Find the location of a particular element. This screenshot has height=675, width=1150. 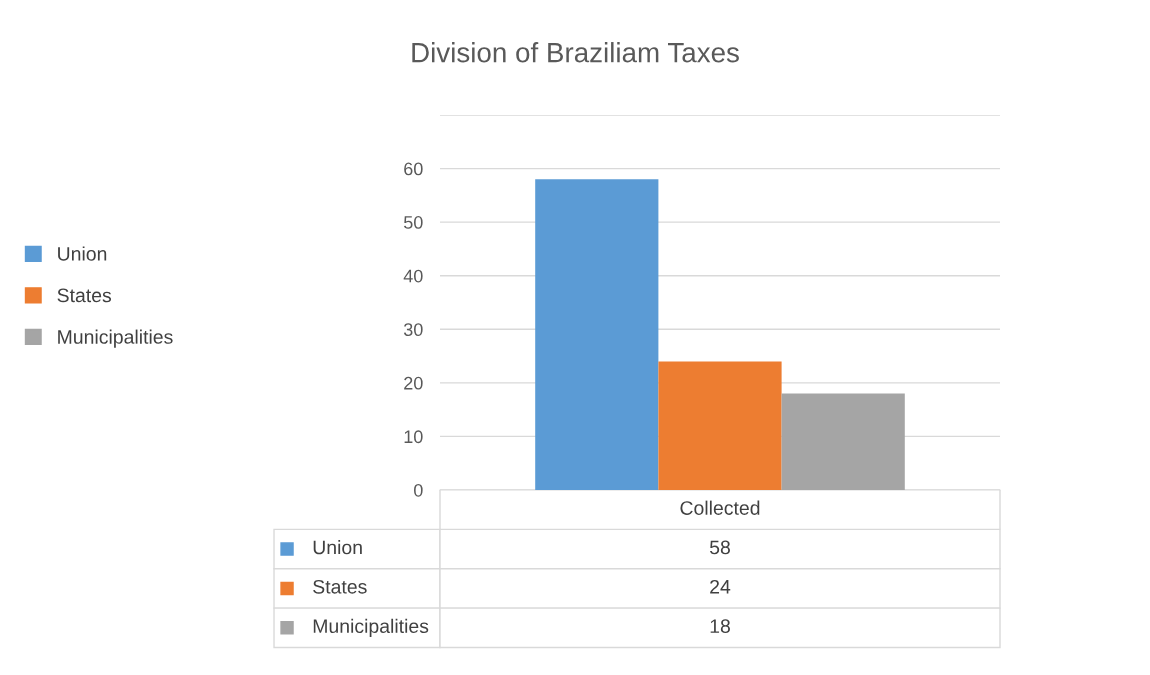

legend-label: Municipalities is located at coordinates (371, 627).